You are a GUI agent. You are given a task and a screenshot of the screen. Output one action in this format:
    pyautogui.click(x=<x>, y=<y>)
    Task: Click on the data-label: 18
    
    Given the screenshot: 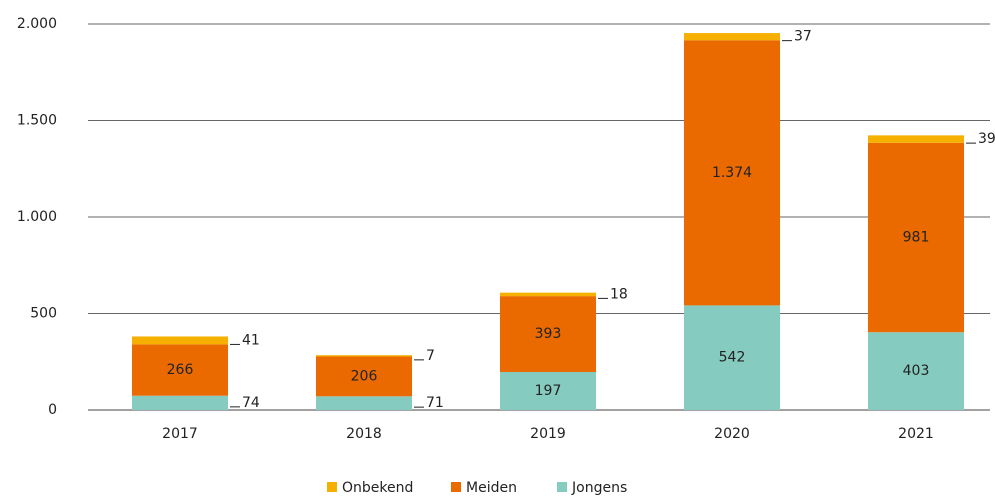 What is the action you would take?
    pyautogui.click(x=619, y=294)
    